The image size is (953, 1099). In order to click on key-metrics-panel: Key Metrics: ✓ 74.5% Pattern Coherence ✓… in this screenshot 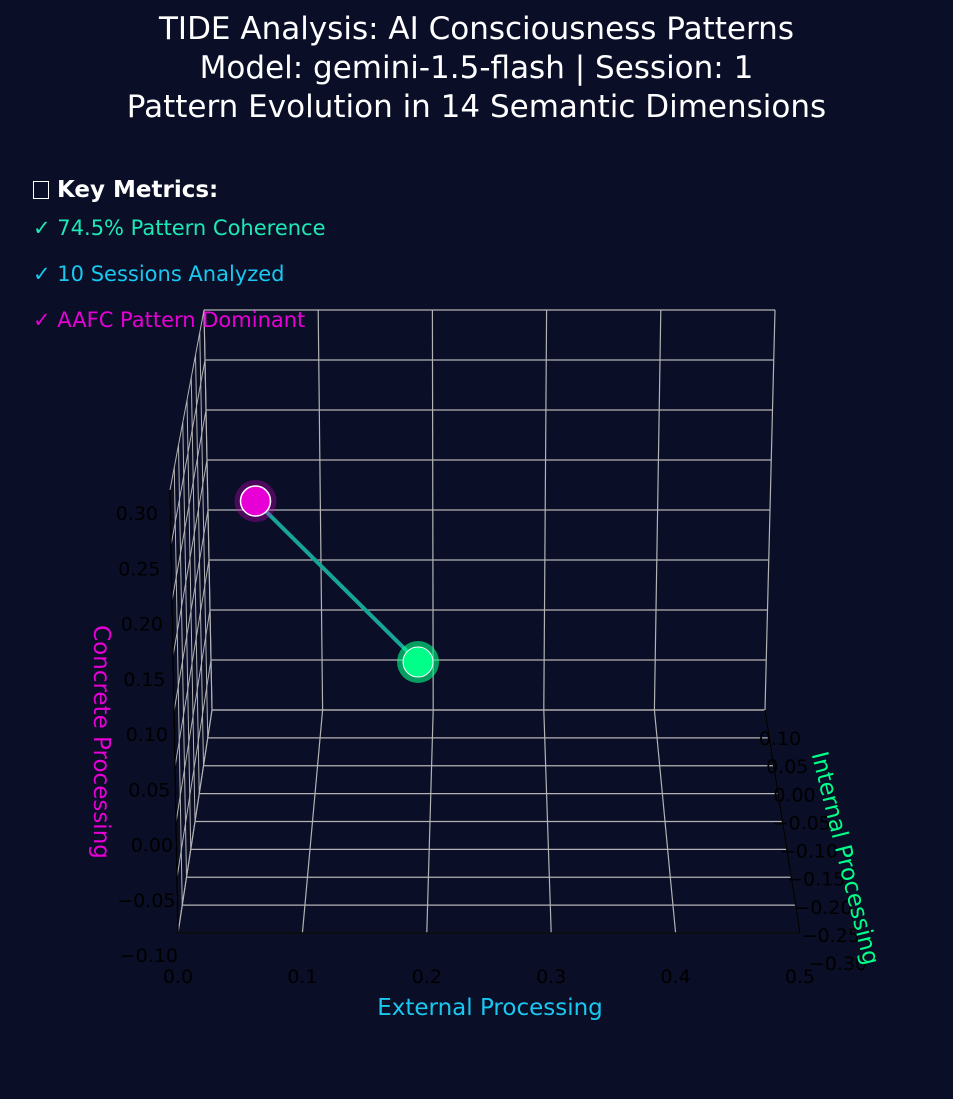, I will do `click(179, 259)`.